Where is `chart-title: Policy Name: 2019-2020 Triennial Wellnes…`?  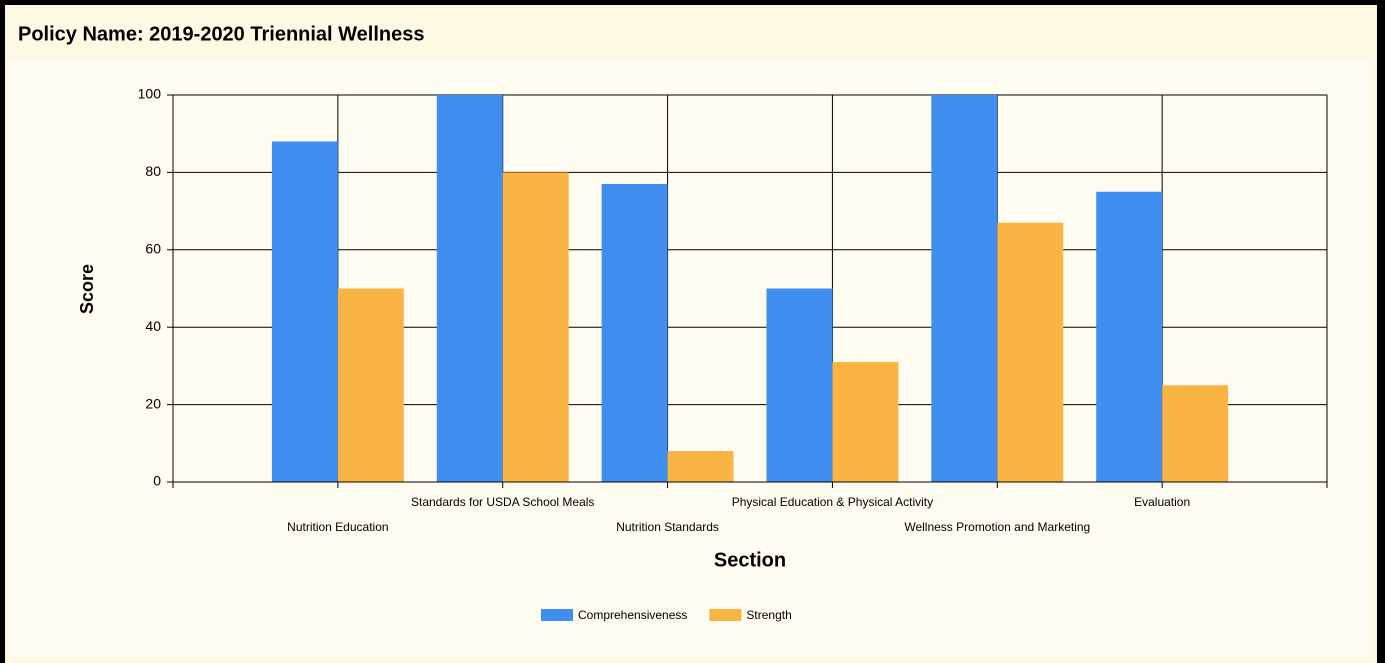
chart-title: Policy Name: 2019-2020 Triennial Wellnes… is located at coordinates (221, 34).